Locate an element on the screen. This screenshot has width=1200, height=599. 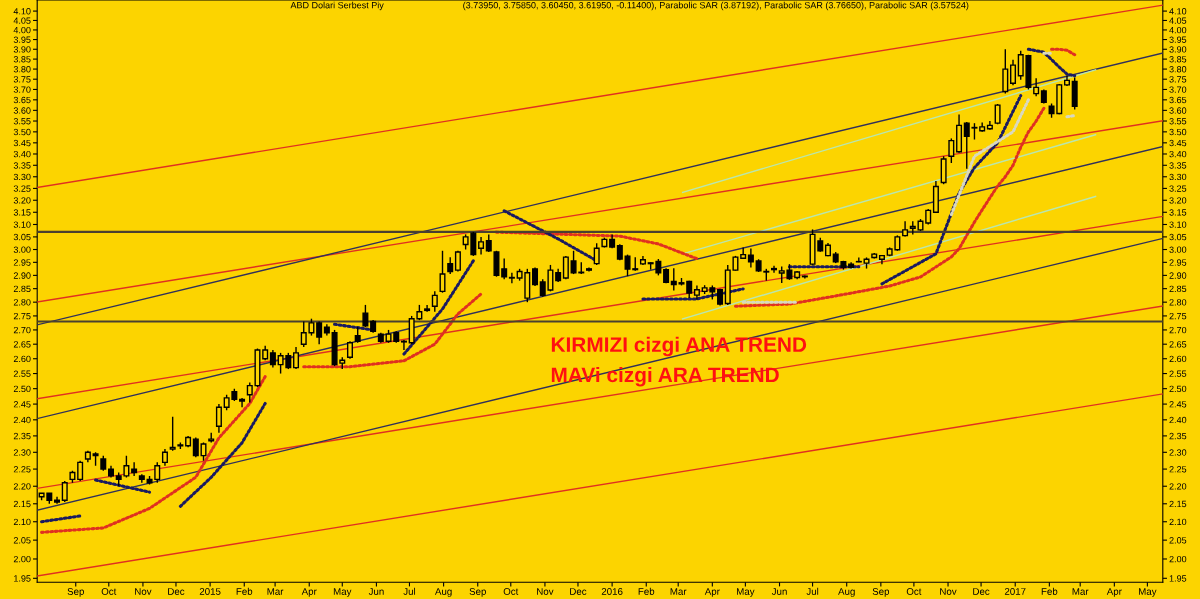
y-tick-label: 3.55 is located at coordinates (1178, 121).